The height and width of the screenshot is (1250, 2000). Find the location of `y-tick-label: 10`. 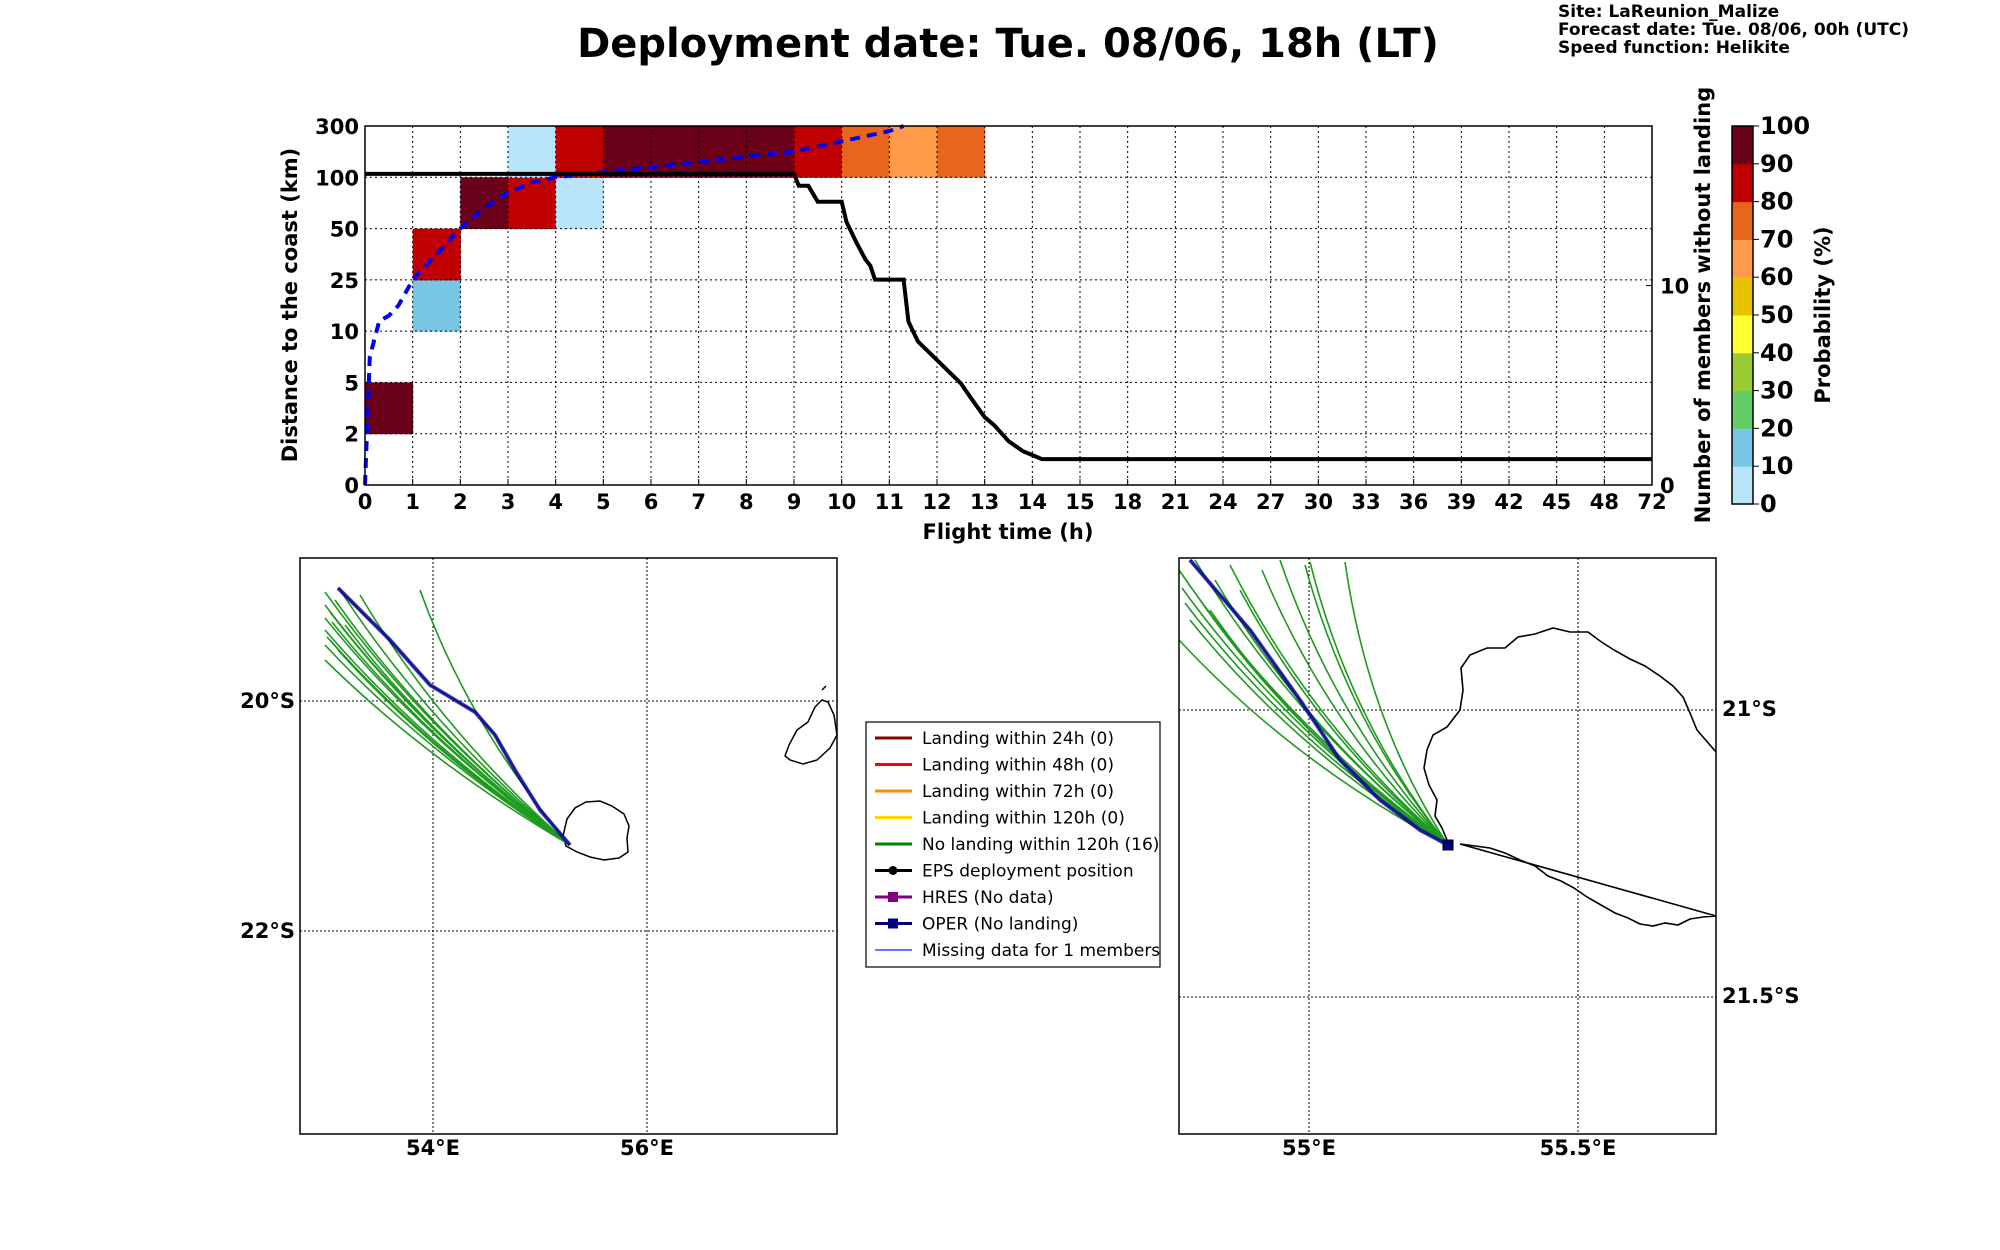

y-tick-label: 10 is located at coordinates (344, 332).